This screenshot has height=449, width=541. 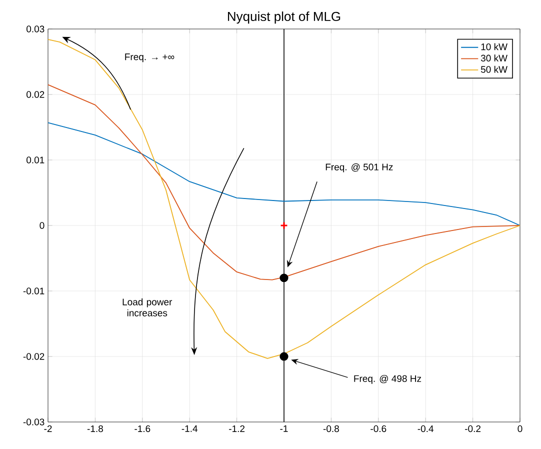 What do you see at coordinates (494, 58) in the screenshot?
I see `legend-label: 30 kW` at bounding box center [494, 58].